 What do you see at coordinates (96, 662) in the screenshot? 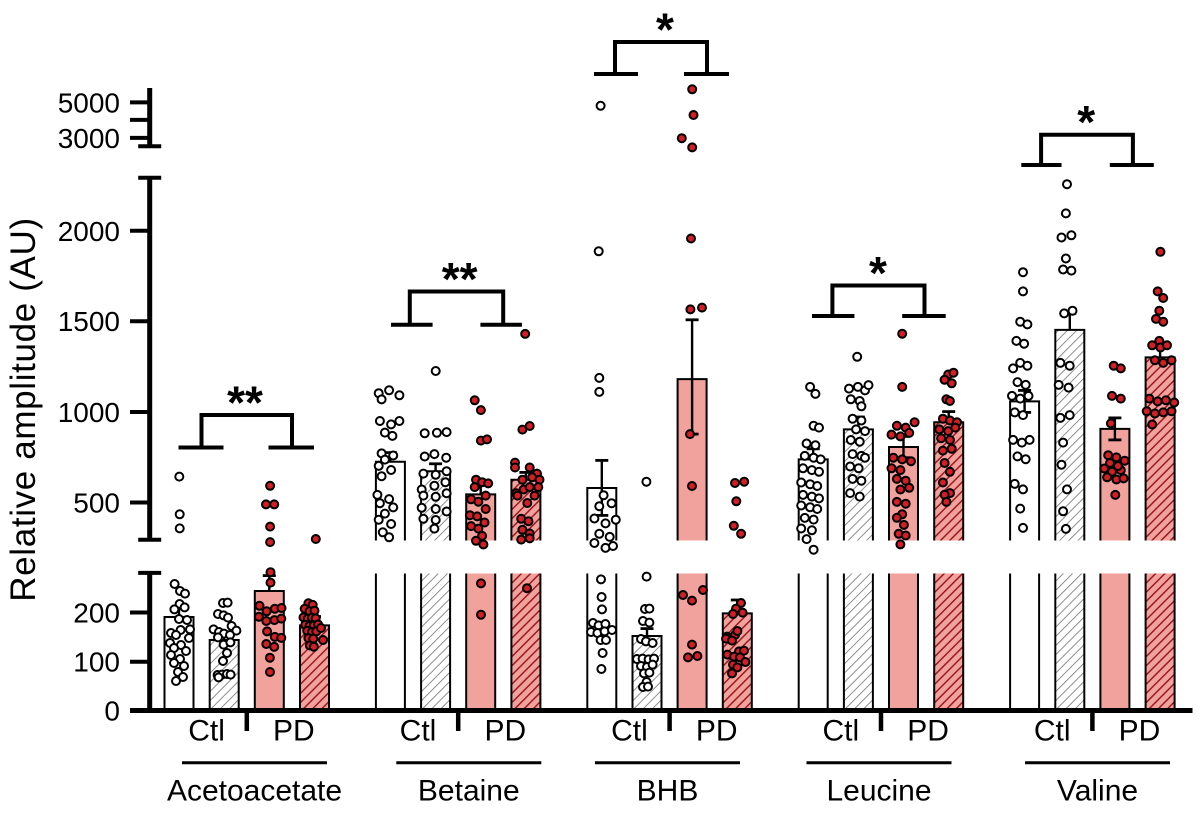
I see `svg-text: 100` at bounding box center [96, 662].